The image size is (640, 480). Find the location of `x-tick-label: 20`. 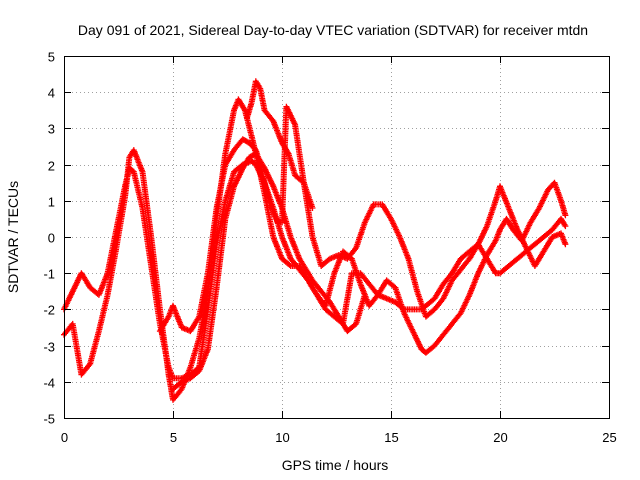

x-tick-label: 20 is located at coordinates (500, 437).